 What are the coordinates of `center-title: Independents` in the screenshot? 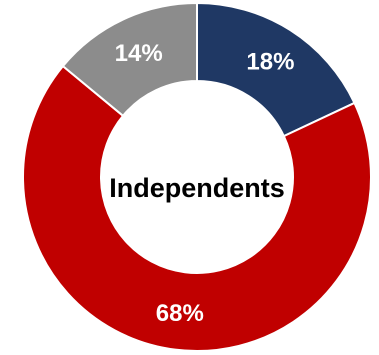 It's located at (197, 188).